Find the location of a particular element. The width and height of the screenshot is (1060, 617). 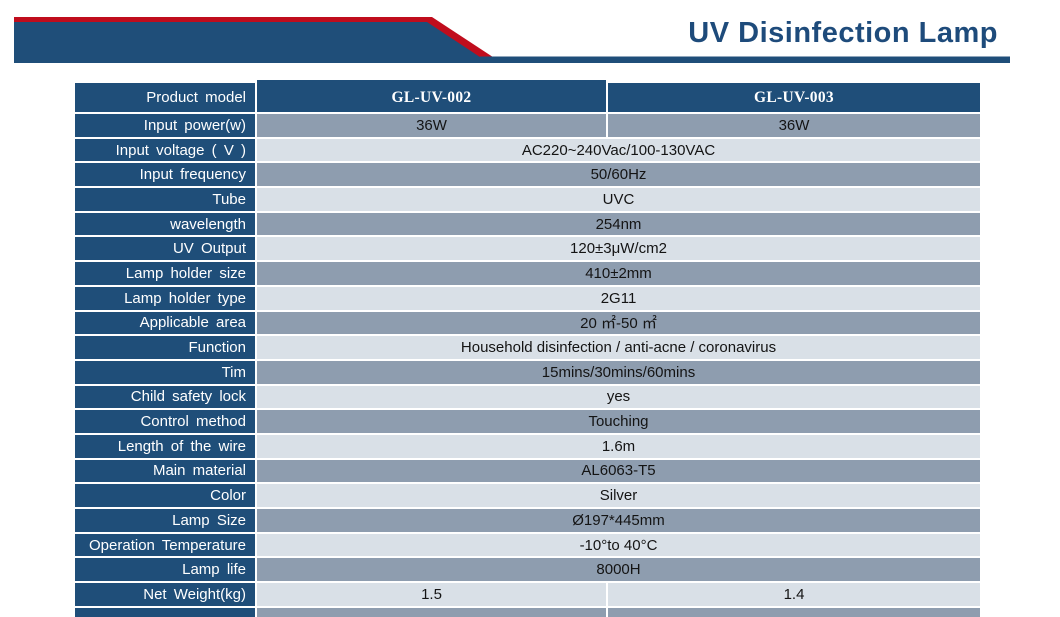

row-value-merged: 8000H is located at coordinates (618, 570).